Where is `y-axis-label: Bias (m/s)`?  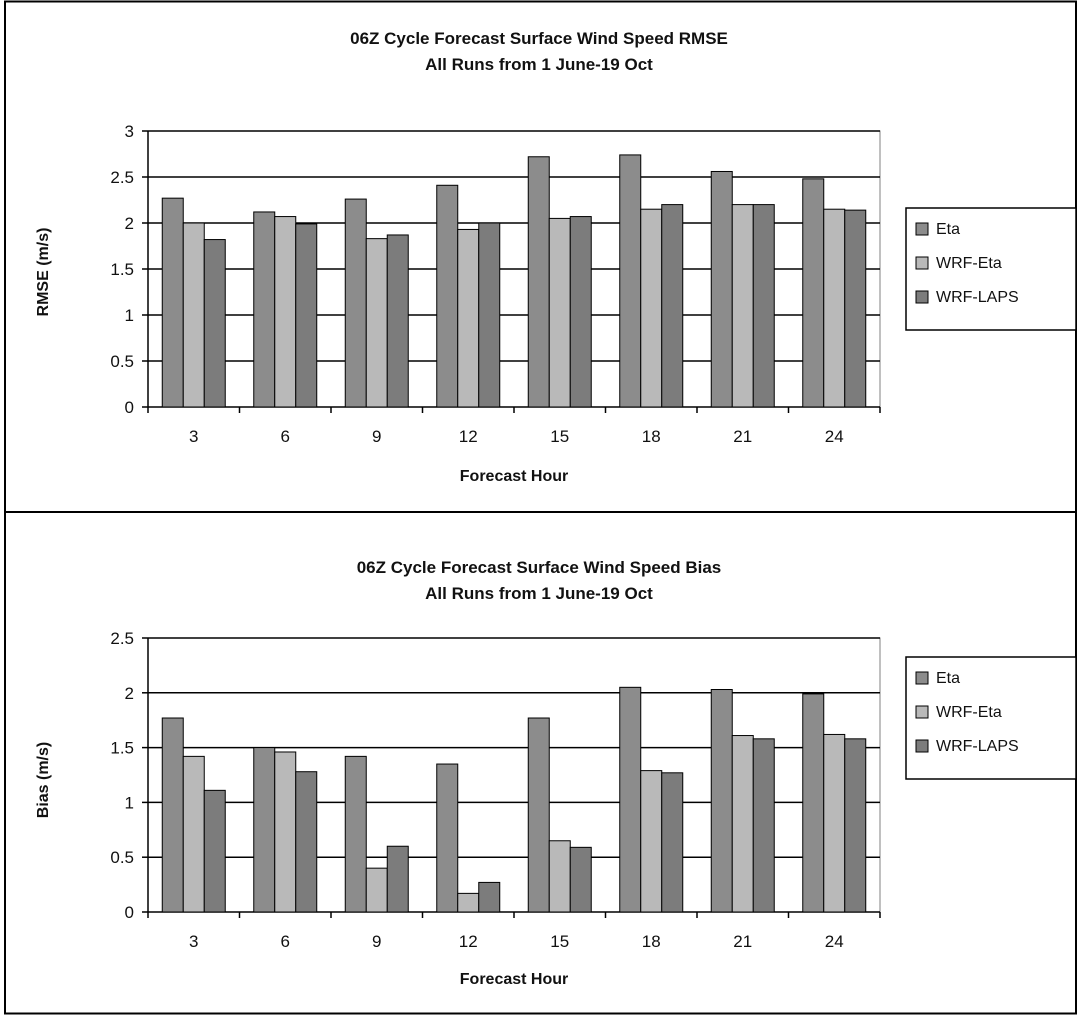
y-axis-label: Bias (m/s) is located at coordinates (43, 780).